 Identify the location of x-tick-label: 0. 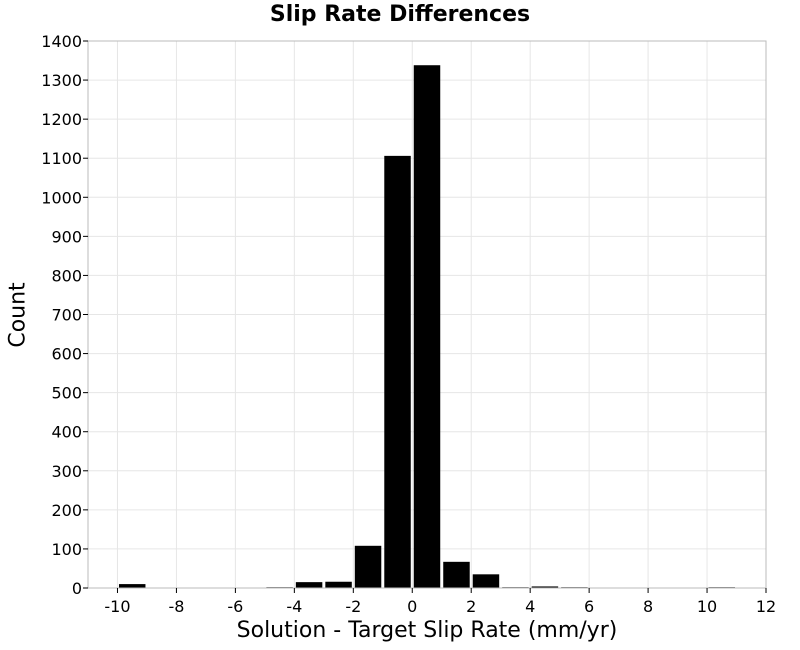
(412, 606).